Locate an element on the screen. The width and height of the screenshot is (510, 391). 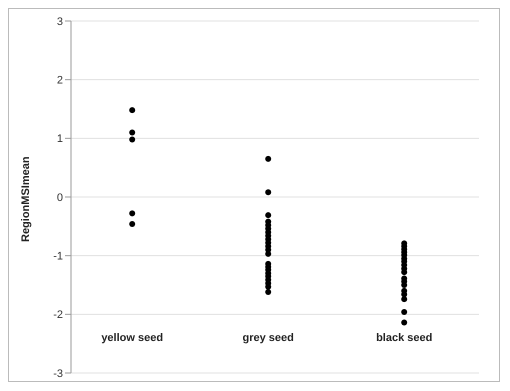
y-tick-label: 1 is located at coordinates (59, 139).